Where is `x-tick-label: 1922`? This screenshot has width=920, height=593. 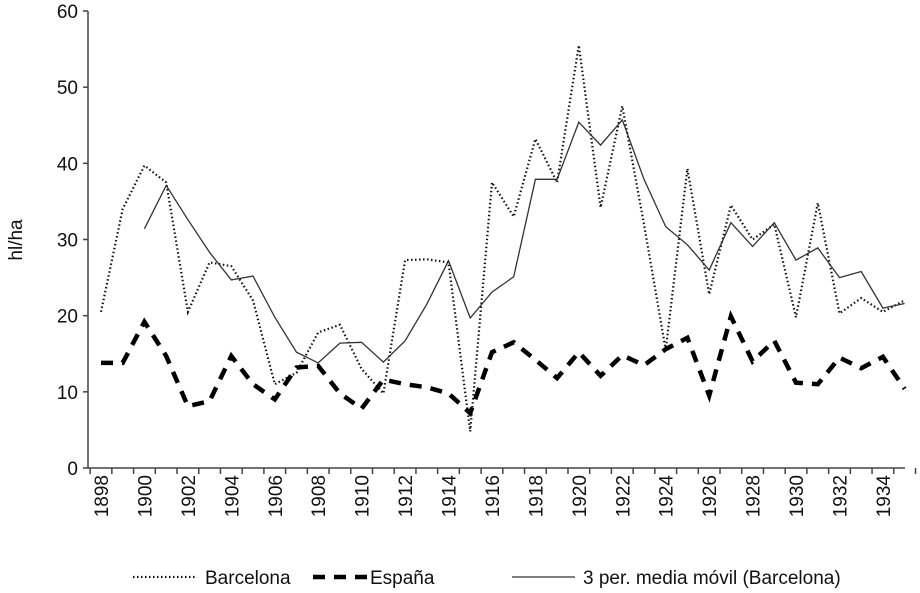
x-tick-label: 1922 is located at coordinates (623, 496).